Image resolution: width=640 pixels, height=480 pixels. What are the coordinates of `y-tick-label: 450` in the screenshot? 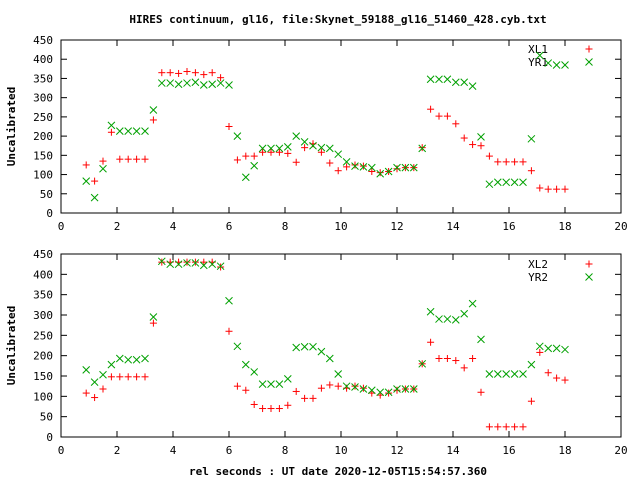 It's located at (43, 254).